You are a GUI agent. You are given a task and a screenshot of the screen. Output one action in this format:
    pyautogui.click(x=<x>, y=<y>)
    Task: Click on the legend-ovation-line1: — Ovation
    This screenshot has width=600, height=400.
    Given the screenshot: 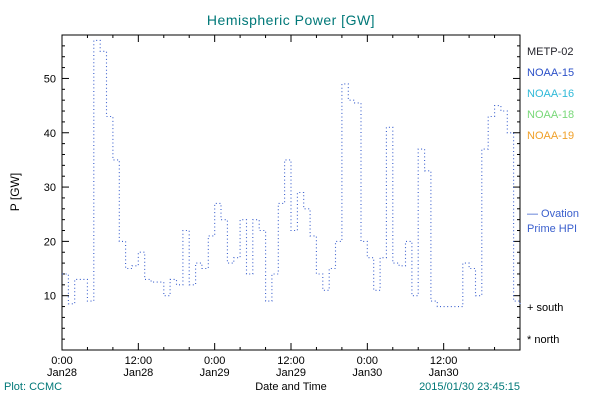 What is the action you would take?
    pyautogui.click(x=553, y=214)
    